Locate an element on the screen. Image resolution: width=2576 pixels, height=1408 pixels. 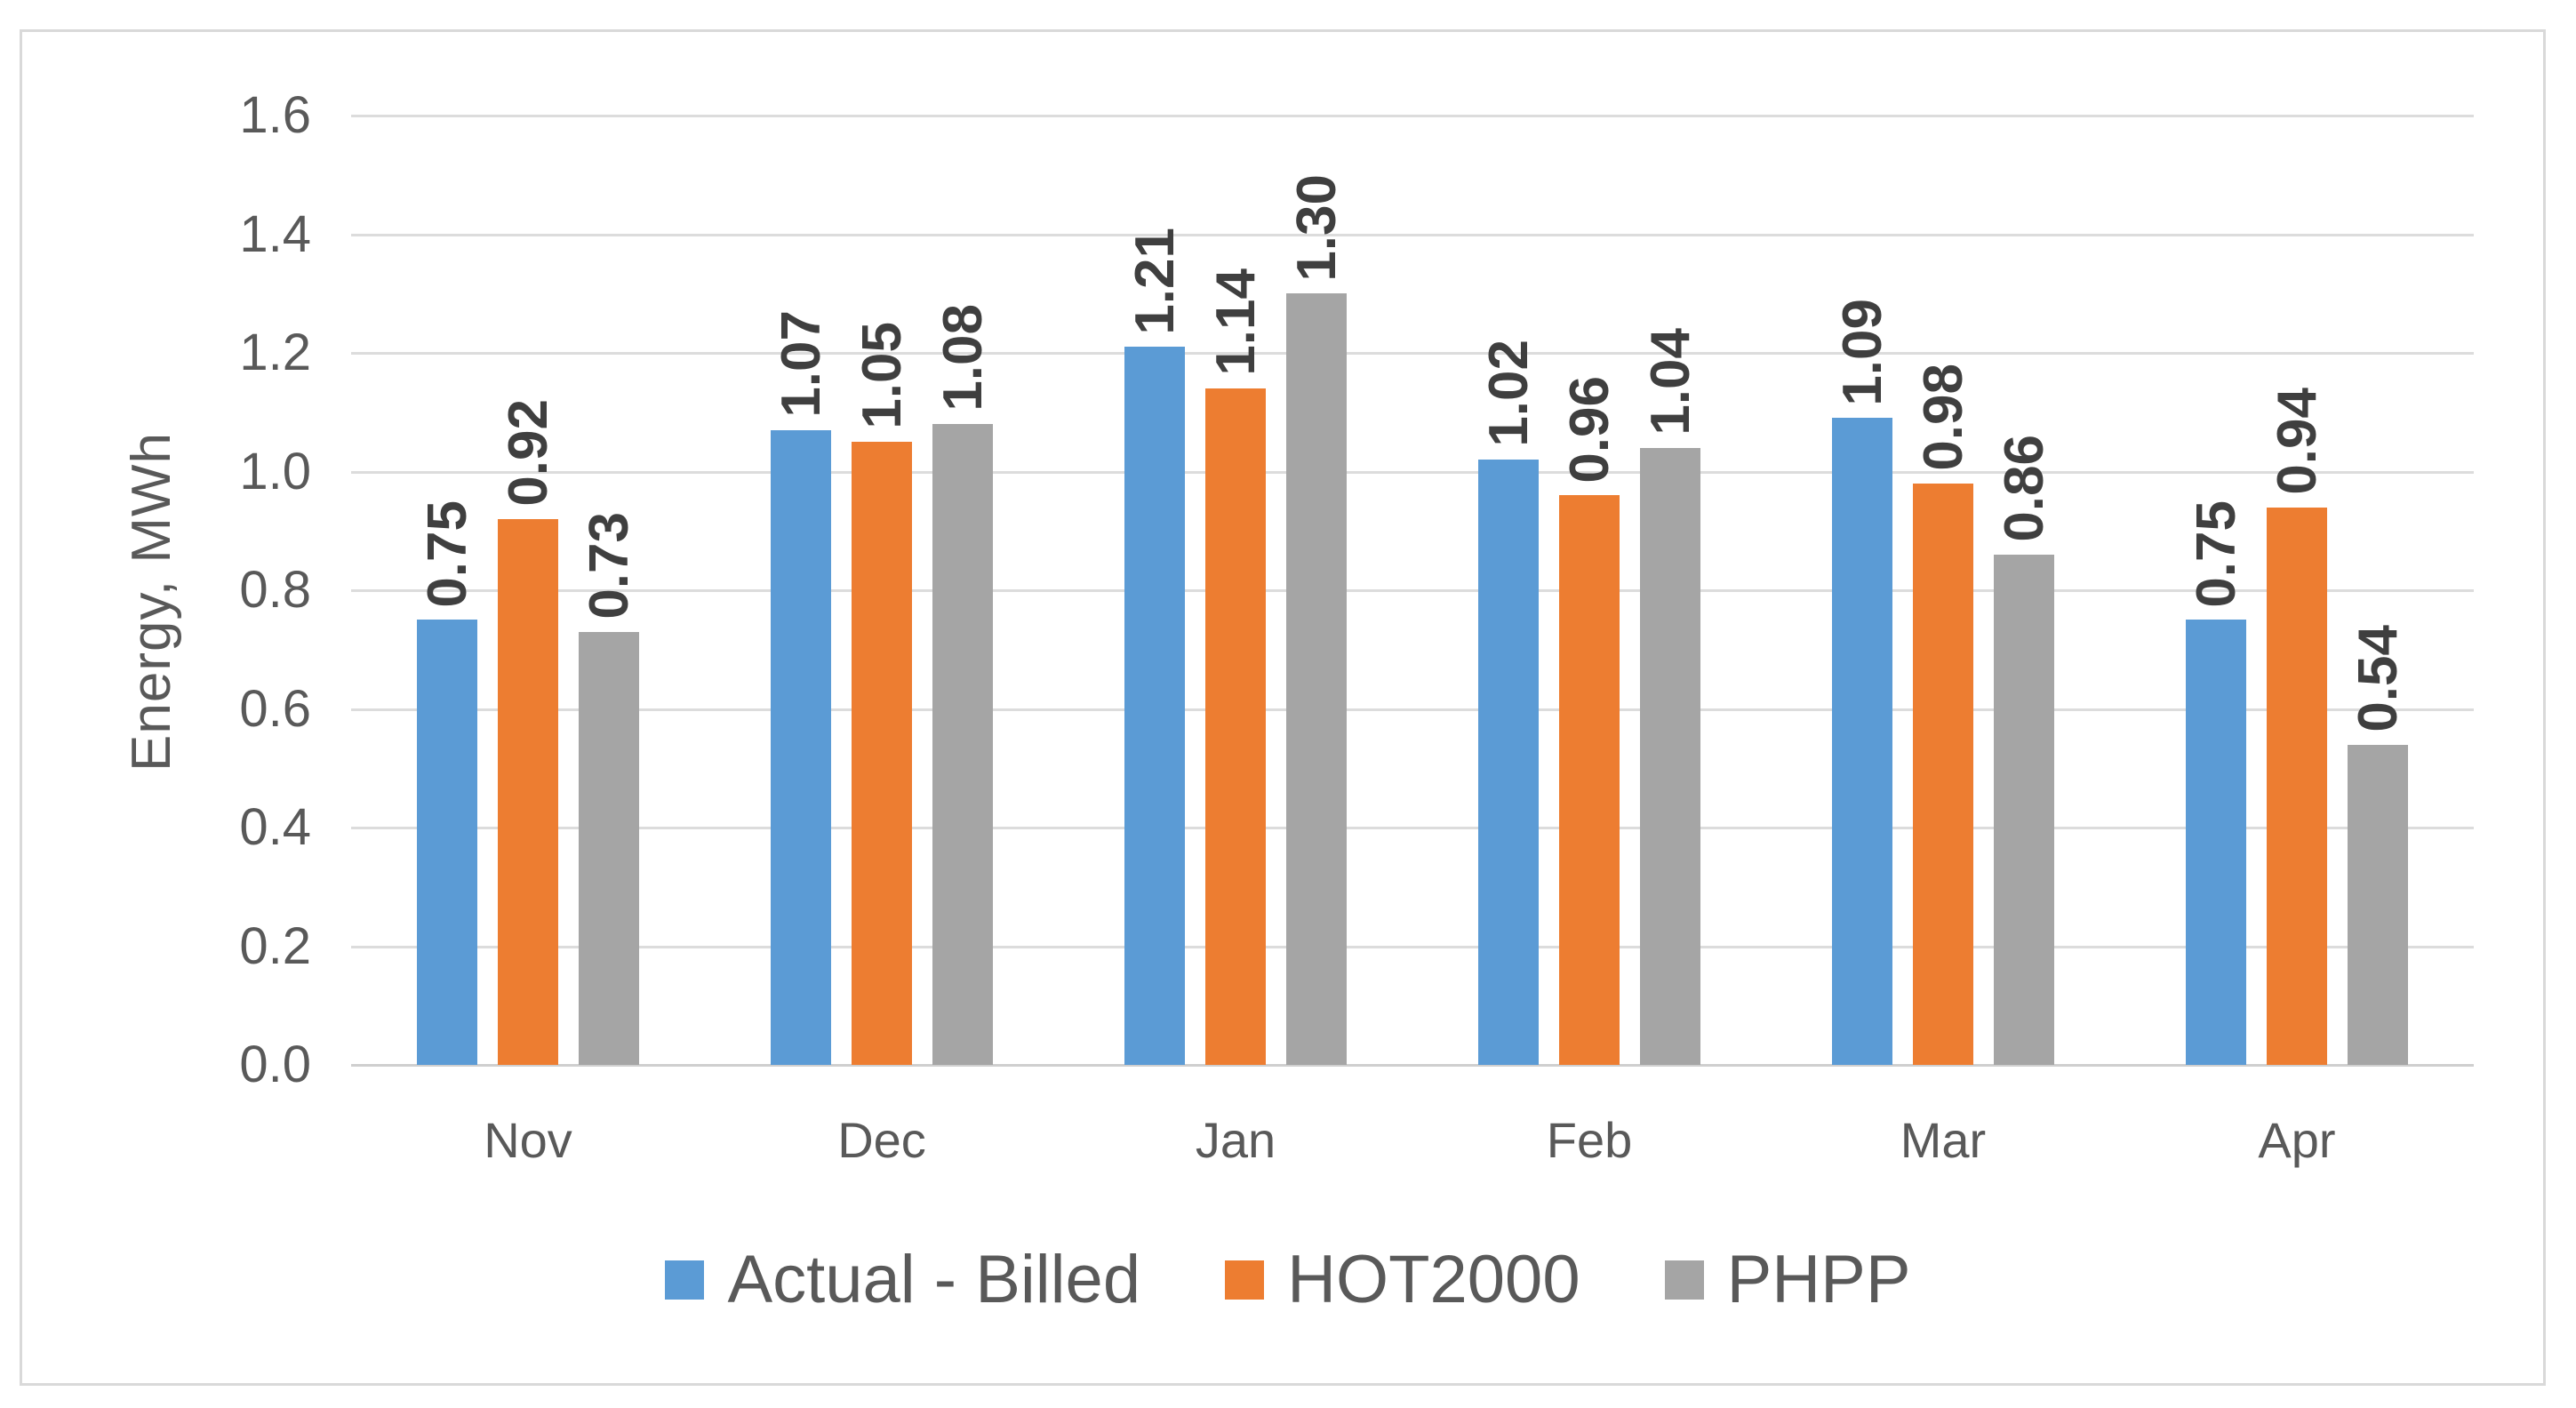
bar-cell: 0.94 is located at coordinates (2297, 590).